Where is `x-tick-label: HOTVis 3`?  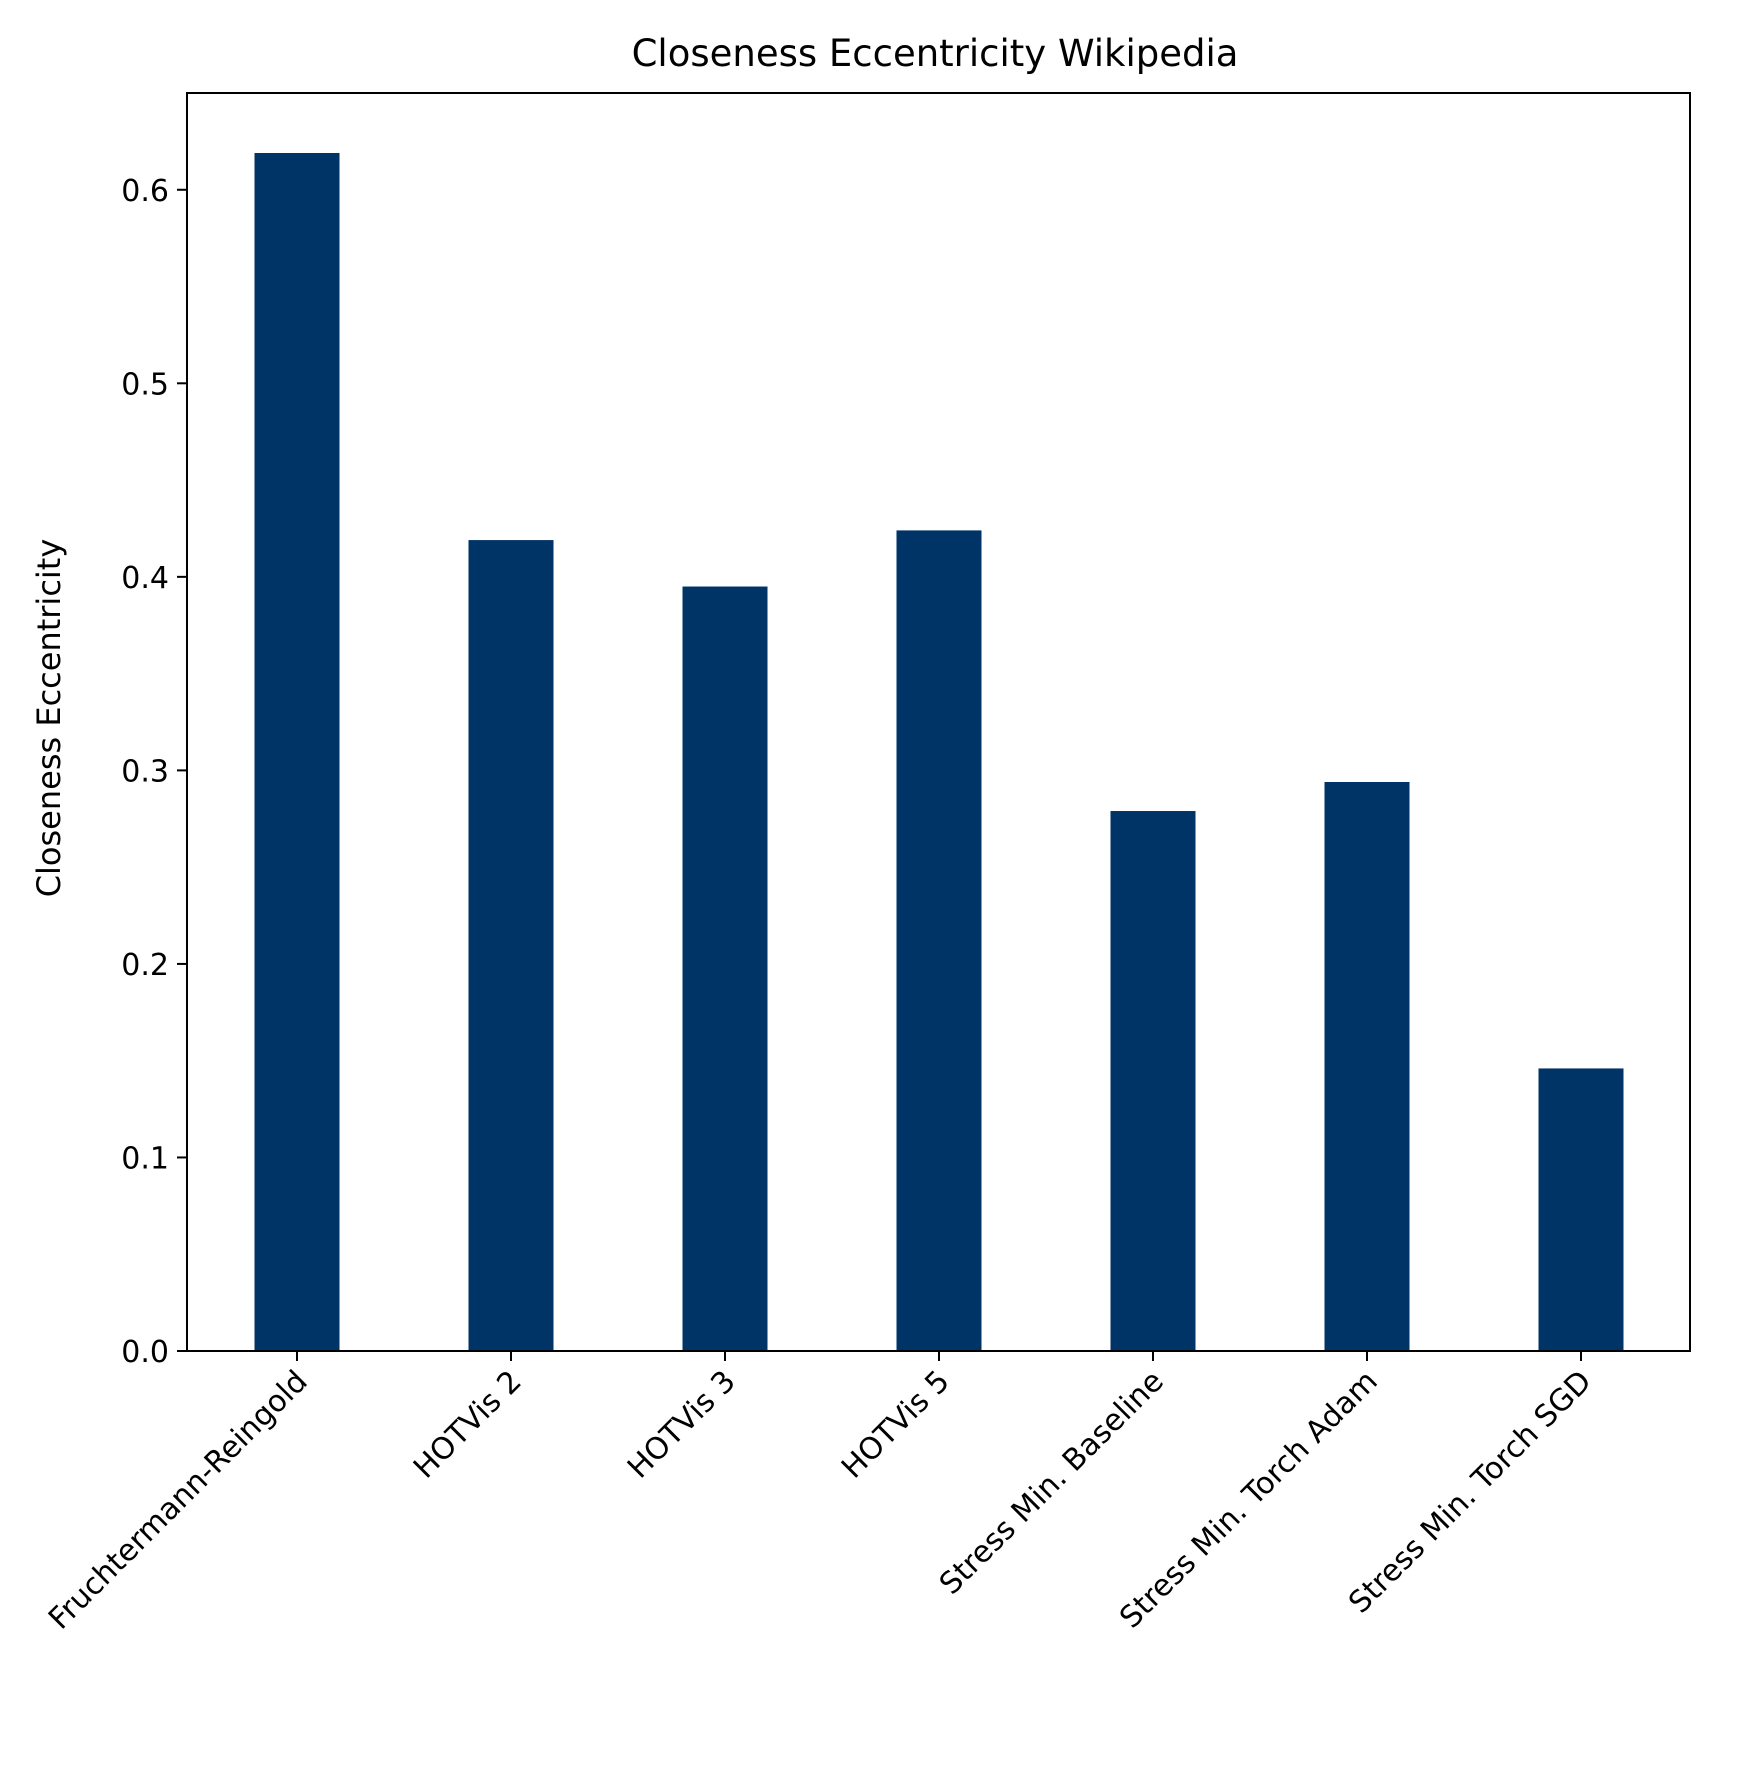 x-tick-label: HOTVis 3 is located at coordinates (682, 1425).